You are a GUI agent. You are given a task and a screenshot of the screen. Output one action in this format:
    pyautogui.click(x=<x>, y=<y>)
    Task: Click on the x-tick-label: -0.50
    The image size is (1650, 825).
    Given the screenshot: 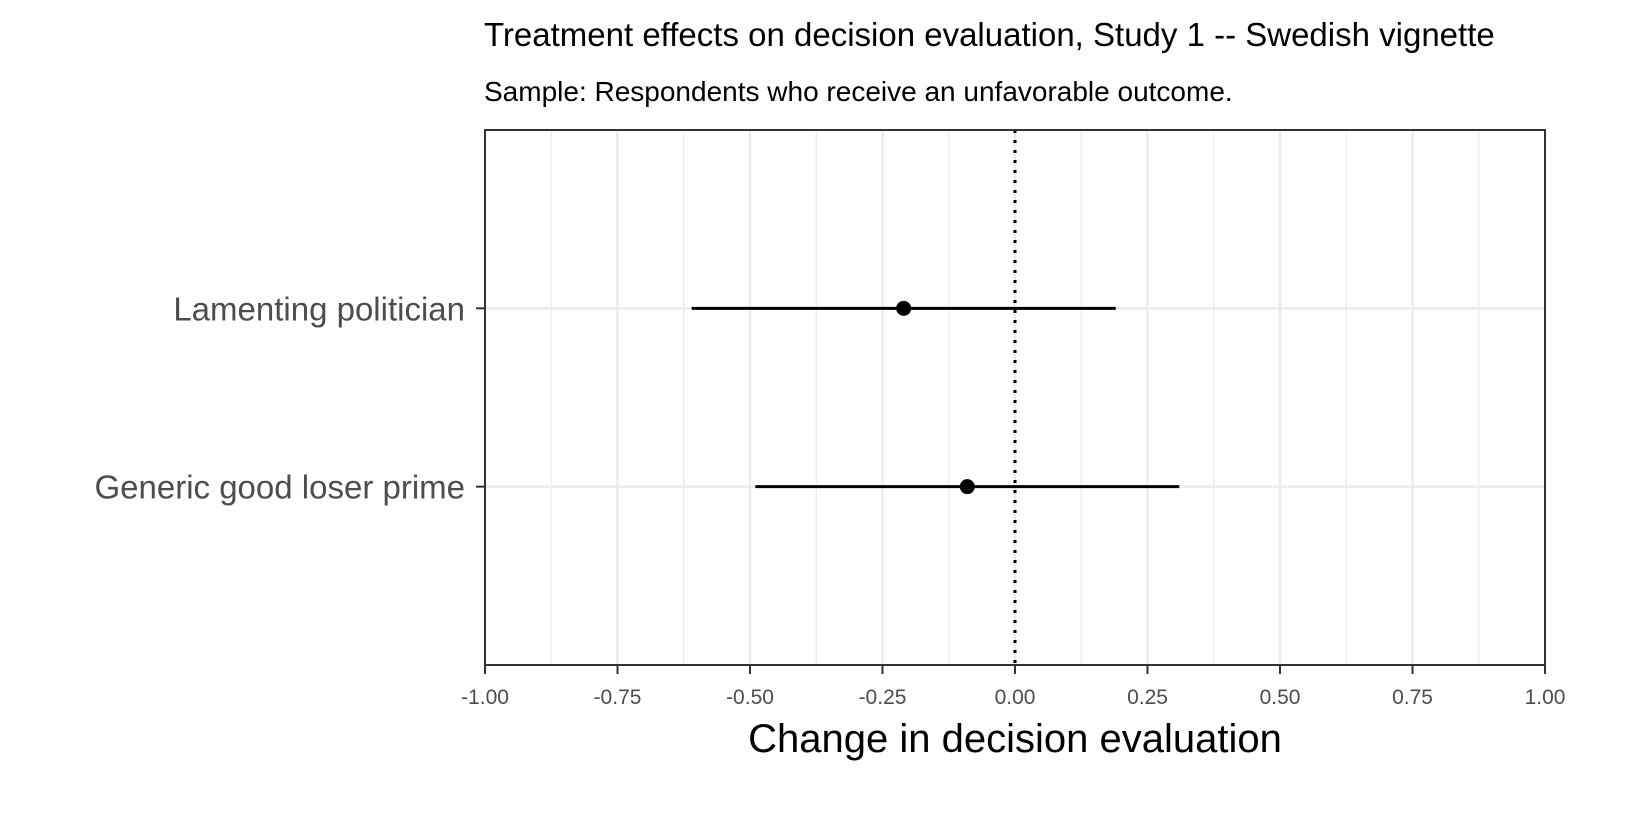 What is the action you would take?
    pyautogui.click(x=750, y=697)
    